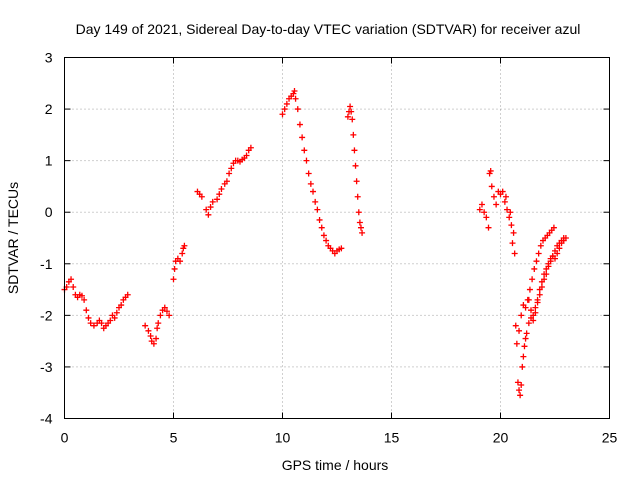  Describe the element at coordinates (49, 161) in the screenshot. I see `y-tick-label: 1` at that location.